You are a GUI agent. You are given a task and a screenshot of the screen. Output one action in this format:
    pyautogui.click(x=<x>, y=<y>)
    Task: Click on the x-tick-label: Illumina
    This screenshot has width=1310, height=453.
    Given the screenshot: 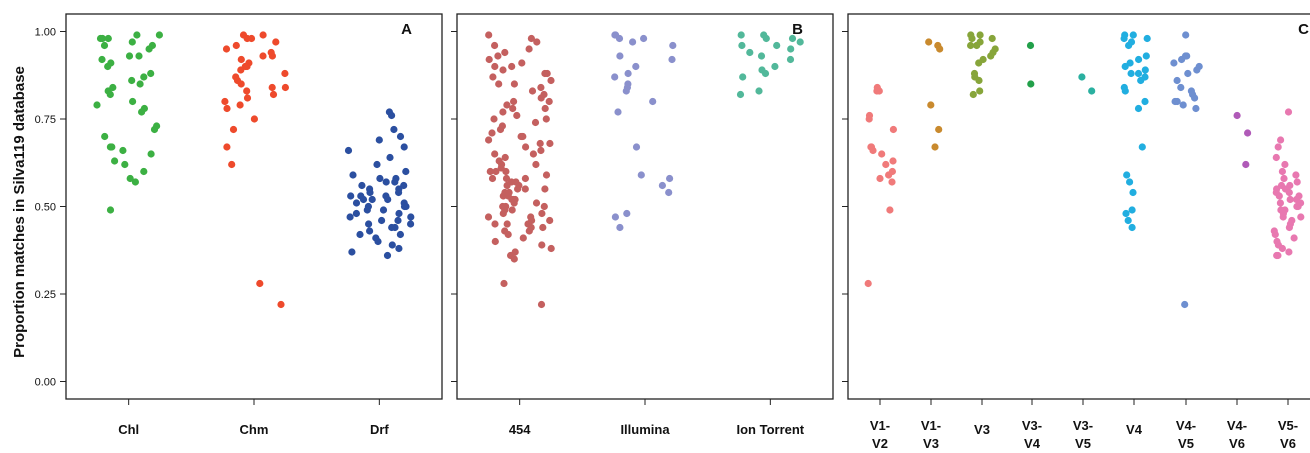 What is the action you would take?
    pyautogui.click(x=645, y=429)
    